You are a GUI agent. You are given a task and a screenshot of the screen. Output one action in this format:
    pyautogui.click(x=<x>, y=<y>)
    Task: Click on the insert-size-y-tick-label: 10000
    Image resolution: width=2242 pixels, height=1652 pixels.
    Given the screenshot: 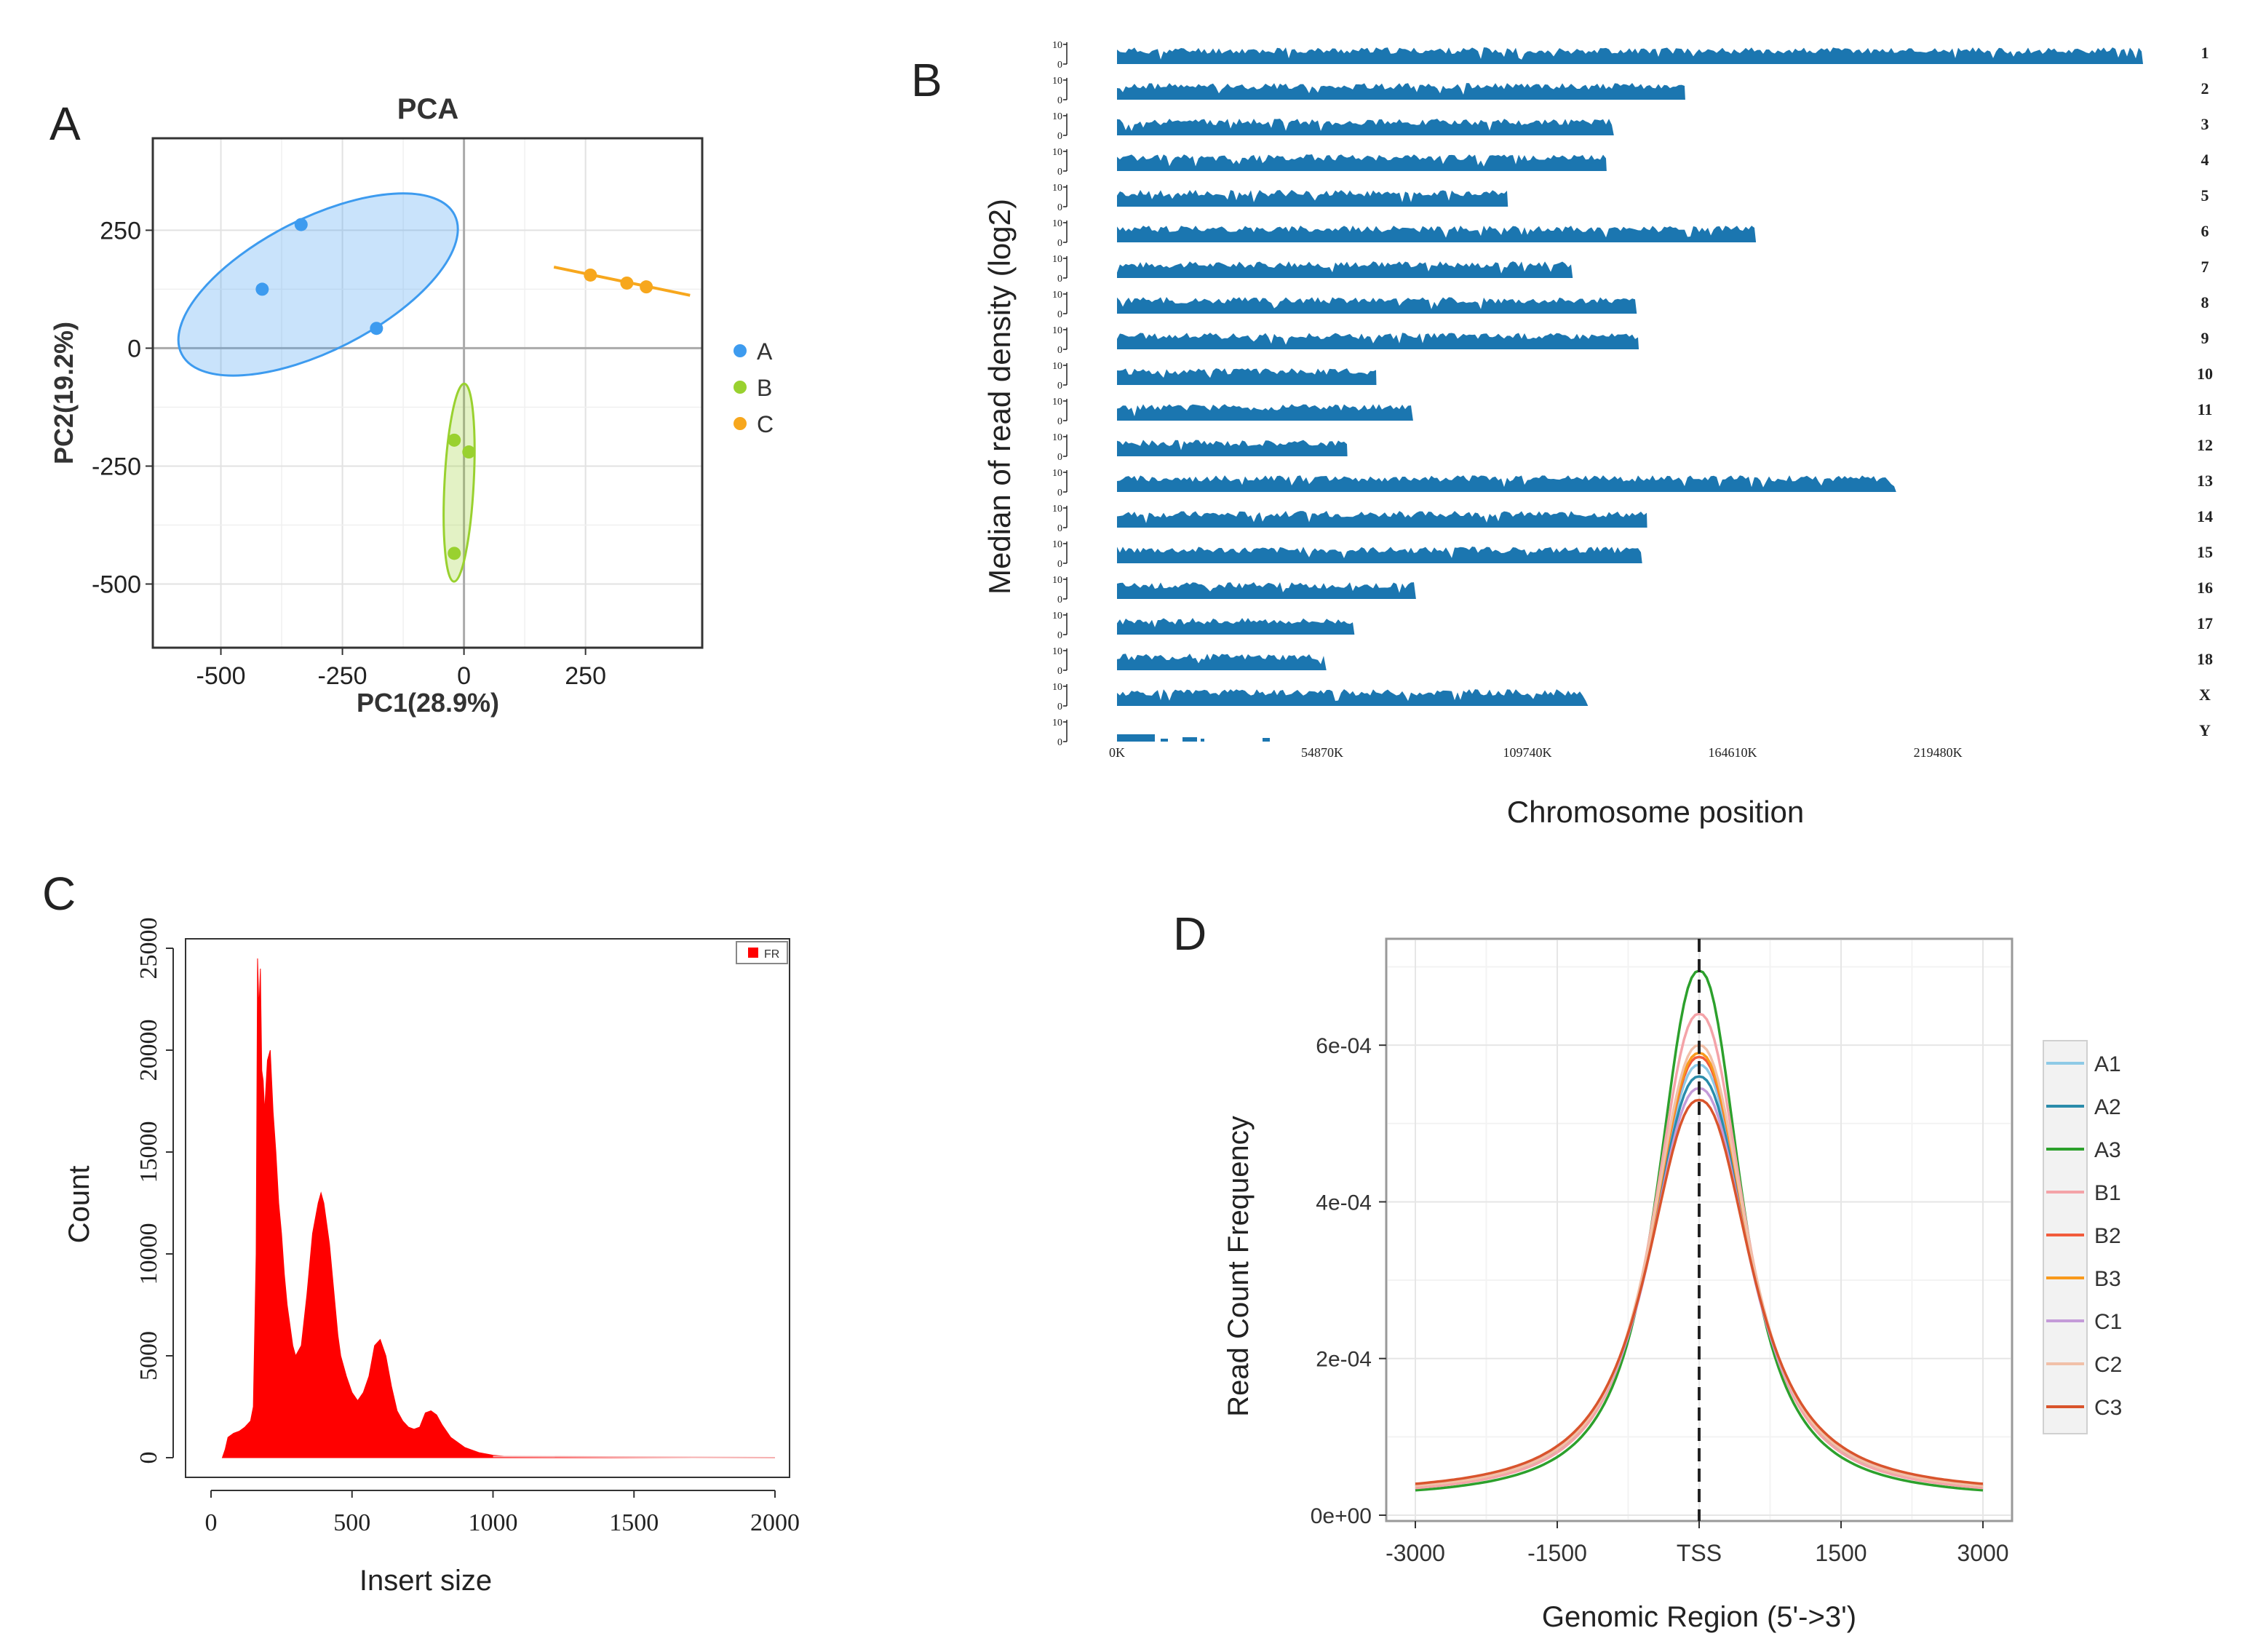 What is the action you would take?
    pyautogui.click(x=148, y=1254)
    